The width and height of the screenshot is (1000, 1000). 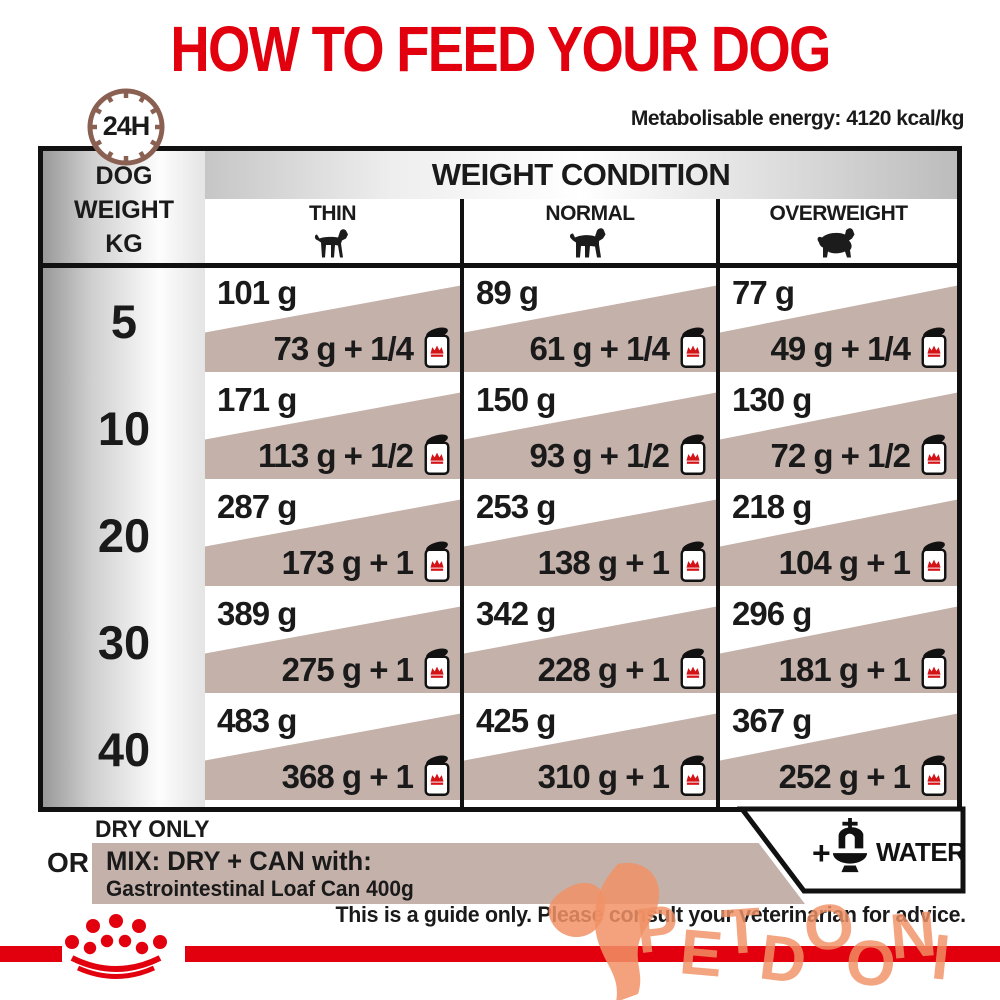 What do you see at coordinates (257, 613) in the screenshot?
I see `dry-ration: 389 g` at bounding box center [257, 613].